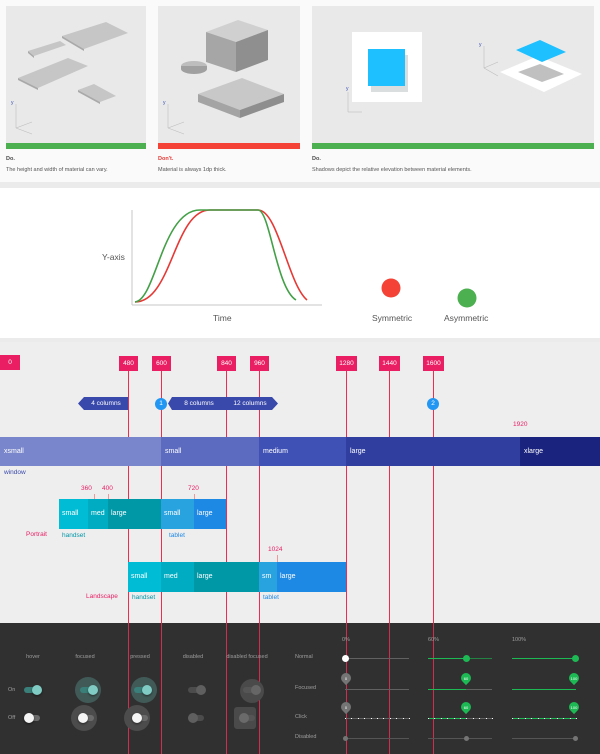  What do you see at coordinates (301, 717) in the screenshot?
I see `slider-row-click: Click` at bounding box center [301, 717].